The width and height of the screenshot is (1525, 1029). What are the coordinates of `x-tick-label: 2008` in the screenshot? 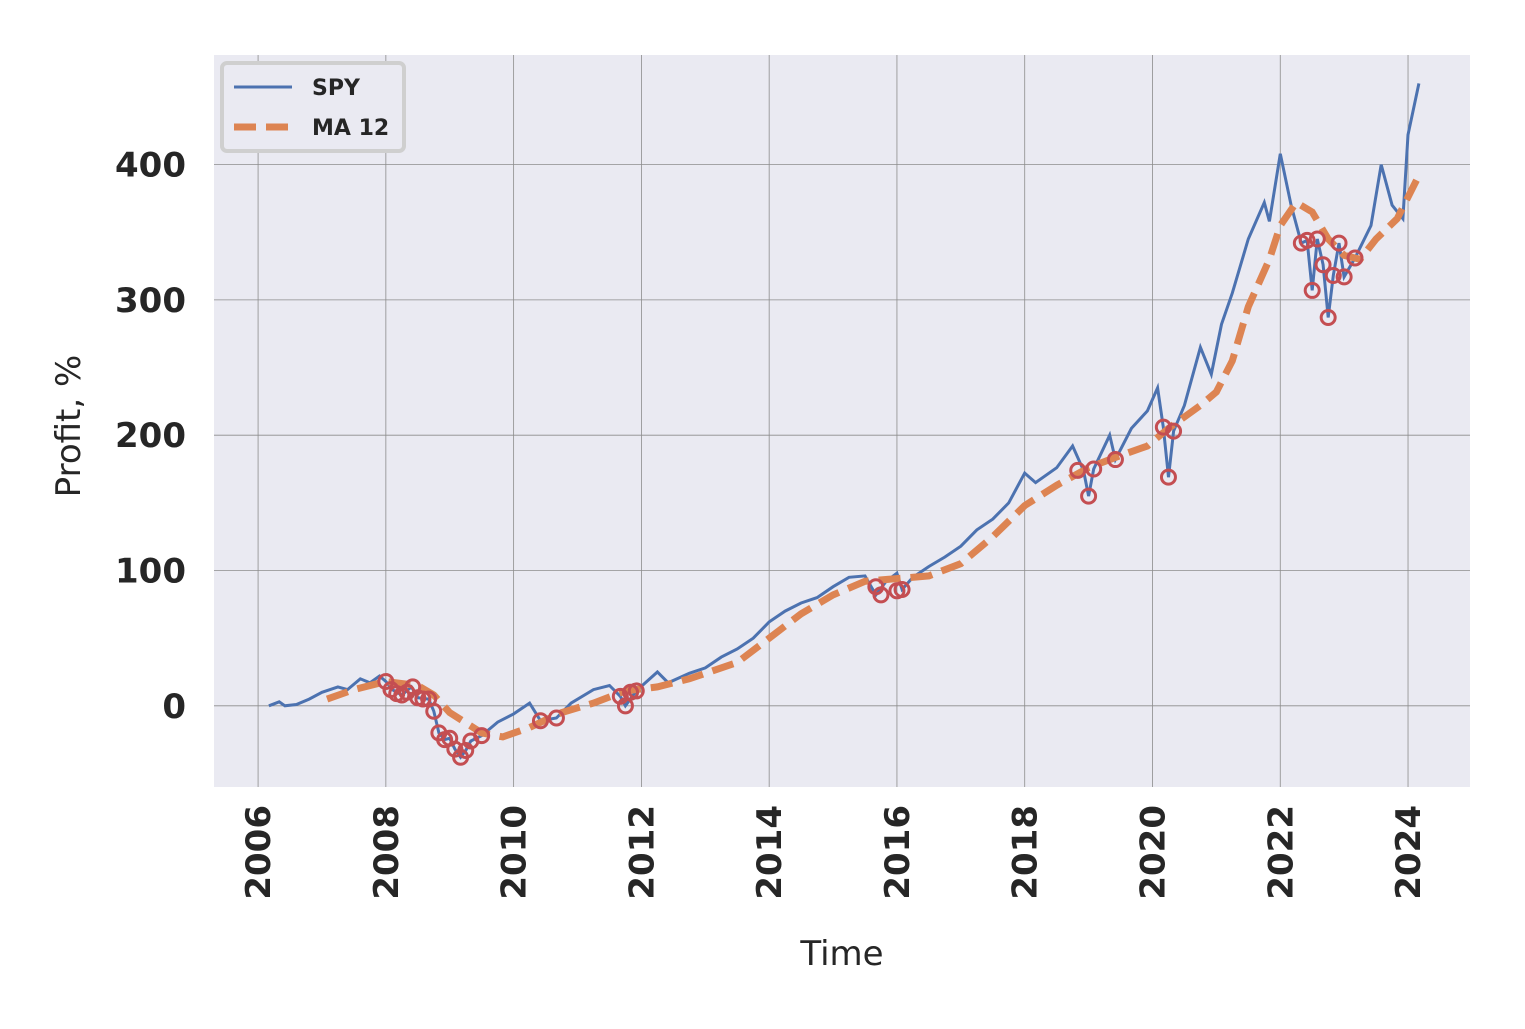 It's located at (387, 852).